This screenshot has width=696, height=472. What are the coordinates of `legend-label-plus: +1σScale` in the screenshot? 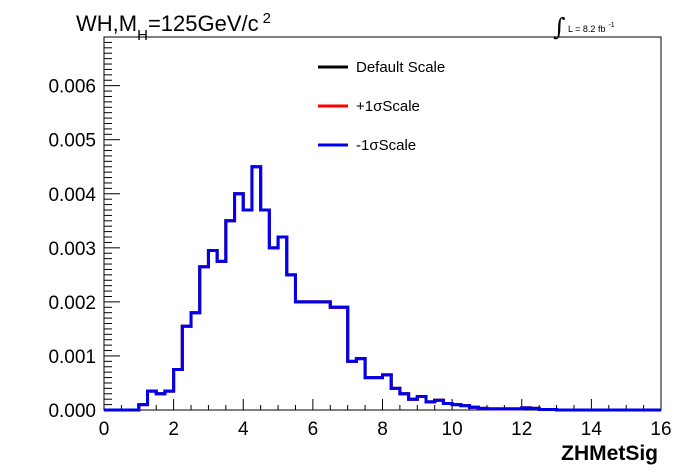 It's located at (388, 106).